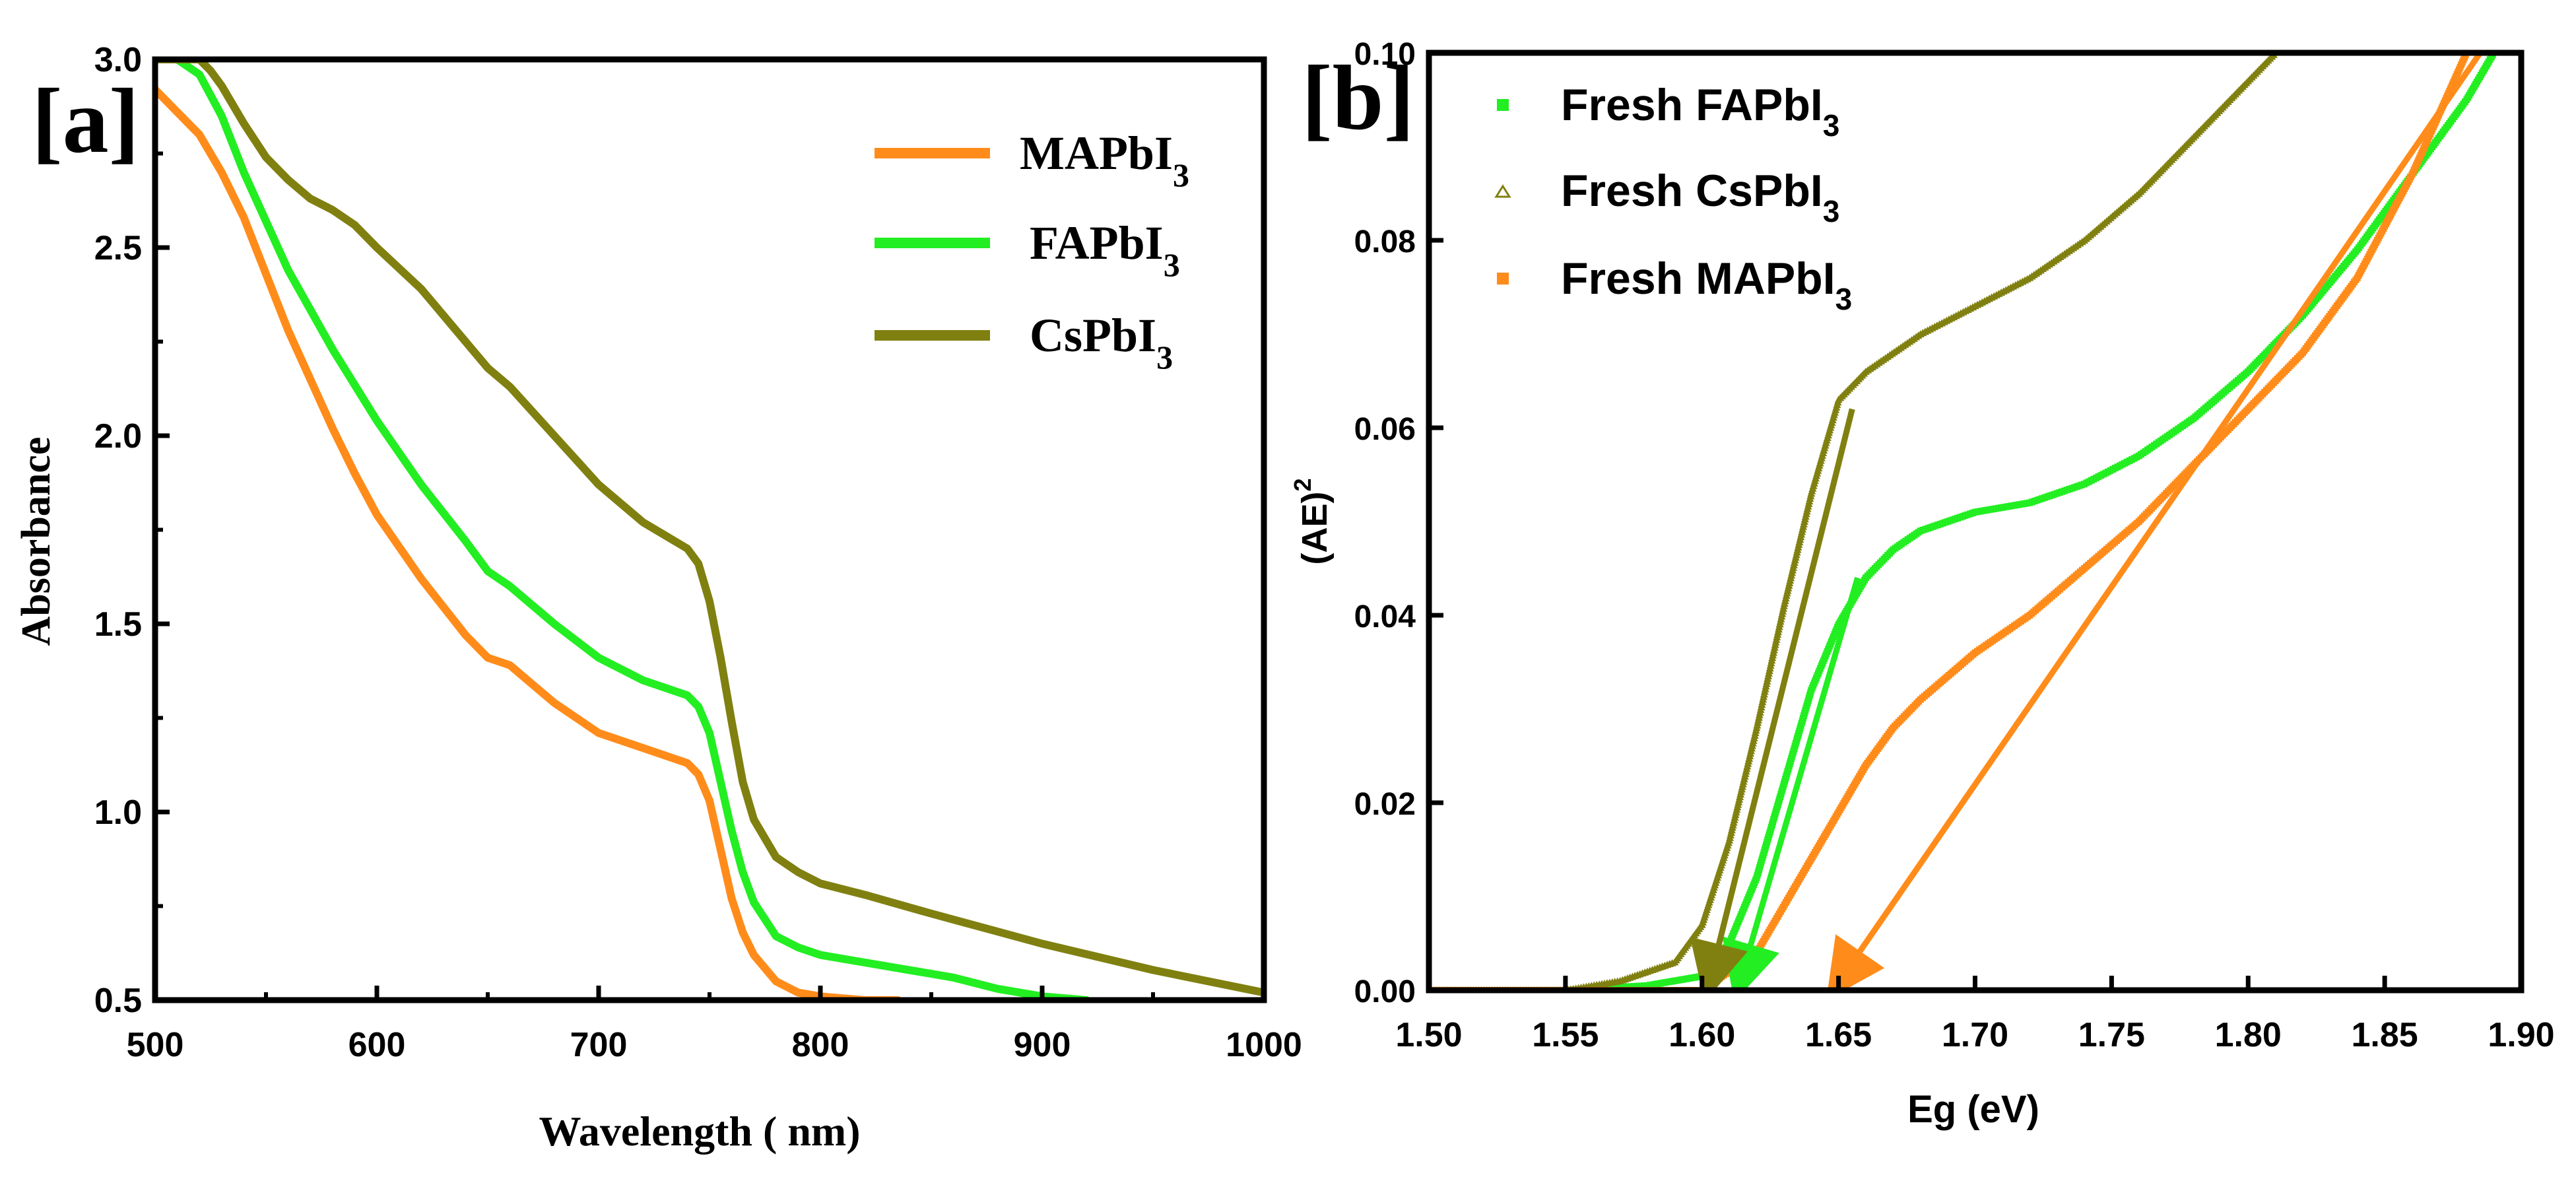 This screenshot has width=2576, height=1183. What do you see at coordinates (1503, 279) in the screenshot?
I see `legend-marker-fresh-mapbi3` at bounding box center [1503, 279].